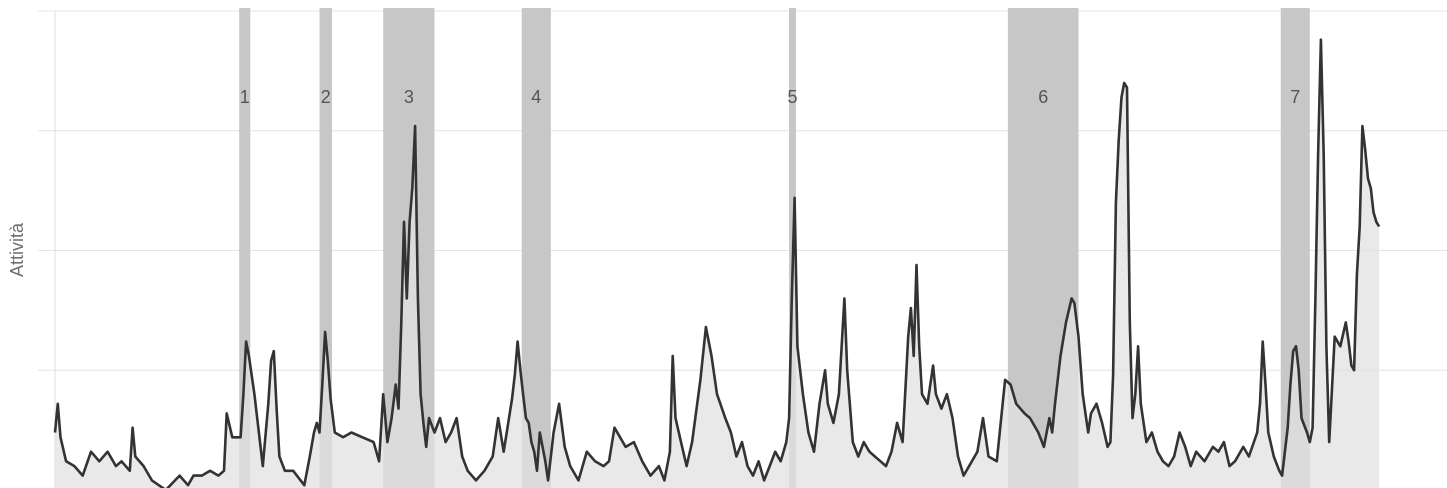  What do you see at coordinates (17, 249) in the screenshot?
I see `y-axis-label: Attività` at bounding box center [17, 249].